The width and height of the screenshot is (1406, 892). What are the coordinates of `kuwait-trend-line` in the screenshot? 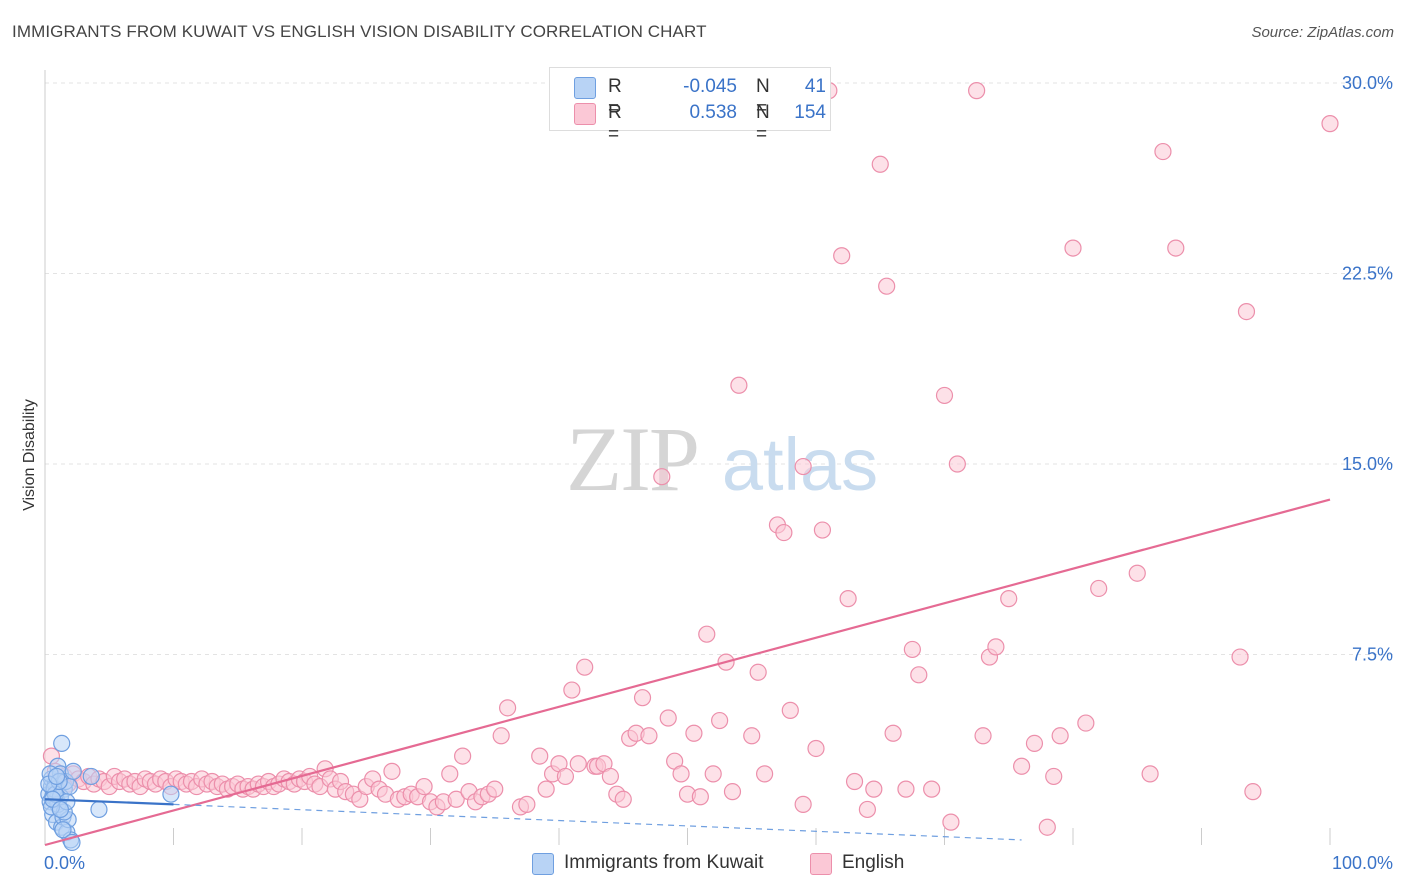 It's located at (109, 802).